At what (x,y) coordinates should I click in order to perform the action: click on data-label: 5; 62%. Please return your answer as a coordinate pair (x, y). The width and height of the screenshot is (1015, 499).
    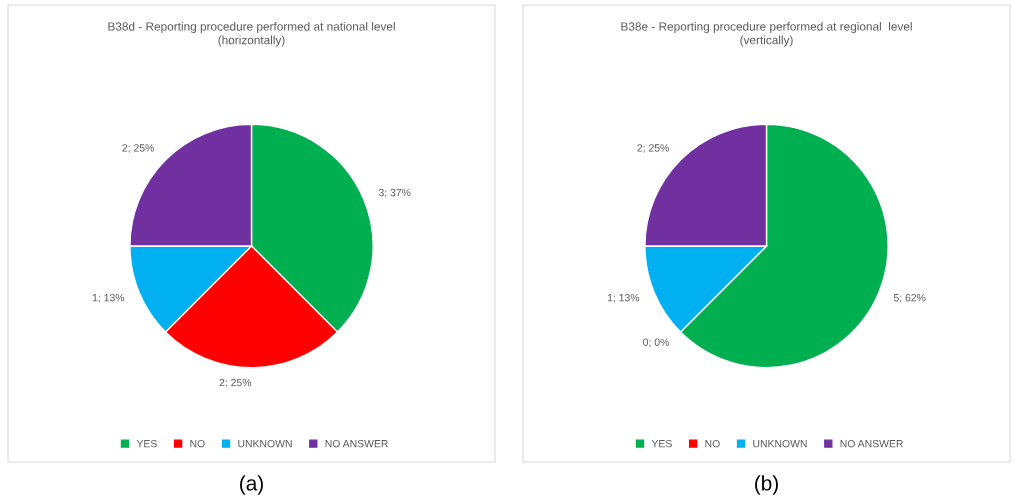
    Looking at the image, I should click on (909, 298).